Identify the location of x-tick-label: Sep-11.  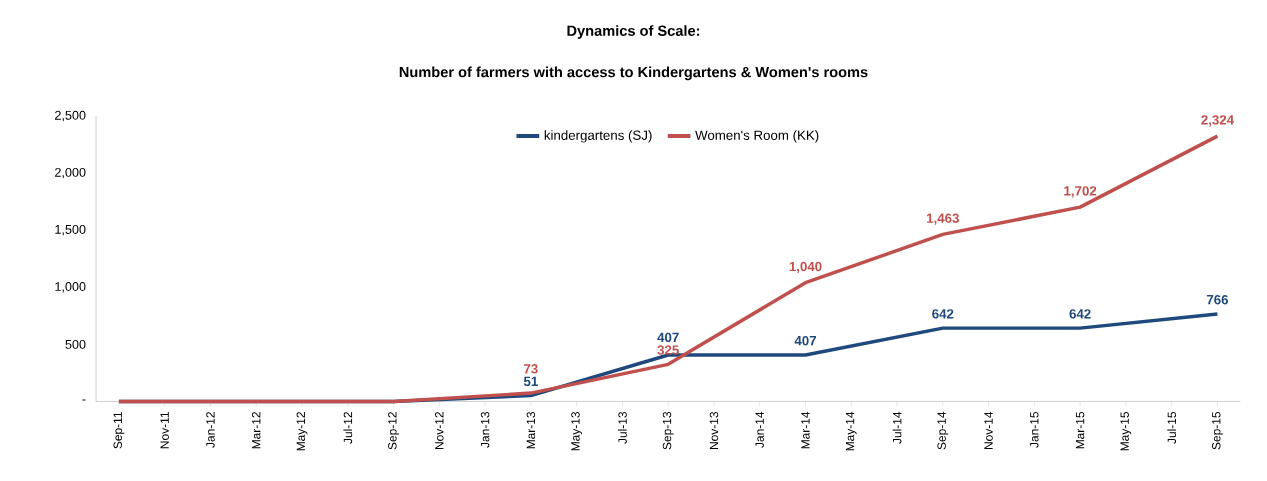
(119, 430).